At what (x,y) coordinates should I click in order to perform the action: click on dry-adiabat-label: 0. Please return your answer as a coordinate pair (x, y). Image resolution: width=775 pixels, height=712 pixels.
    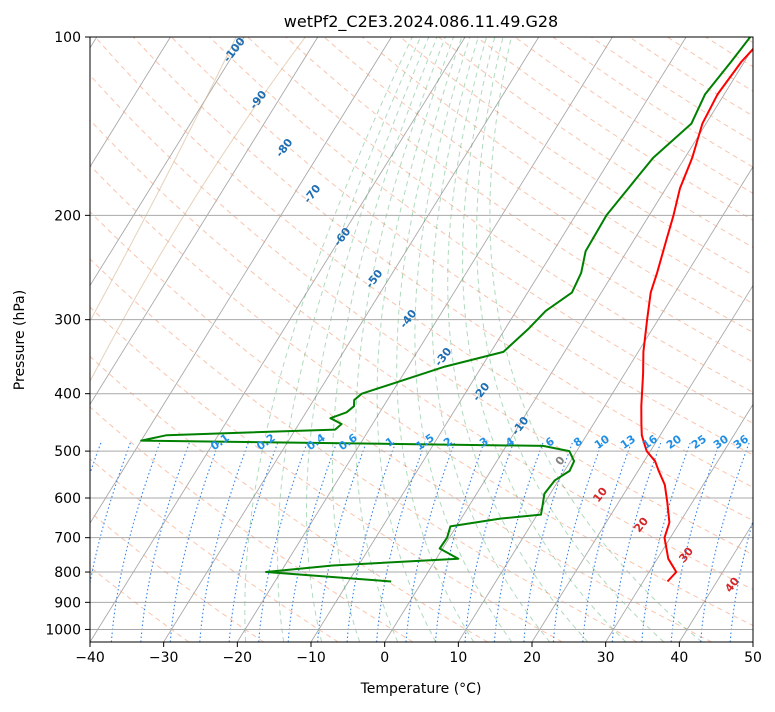
    Looking at the image, I should click on (560, 461).